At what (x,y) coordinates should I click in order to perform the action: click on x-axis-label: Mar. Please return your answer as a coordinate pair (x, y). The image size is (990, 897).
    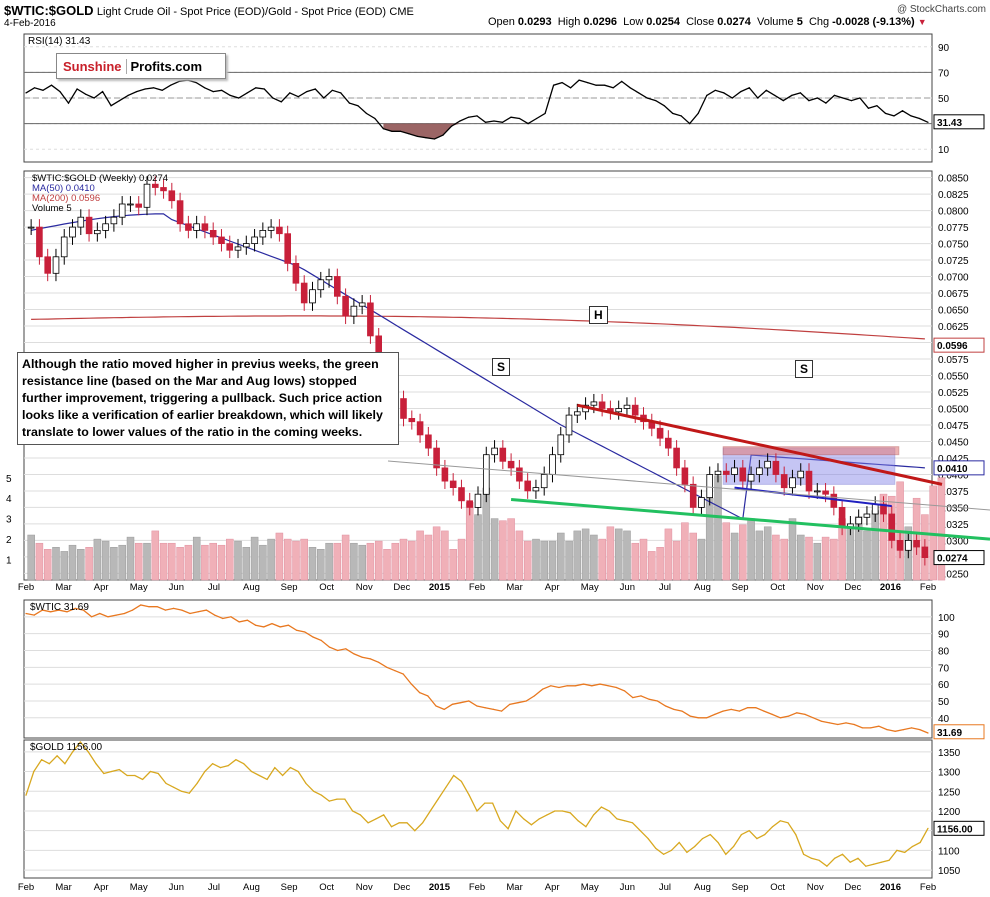
    Looking at the image, I should click on (514, 887).